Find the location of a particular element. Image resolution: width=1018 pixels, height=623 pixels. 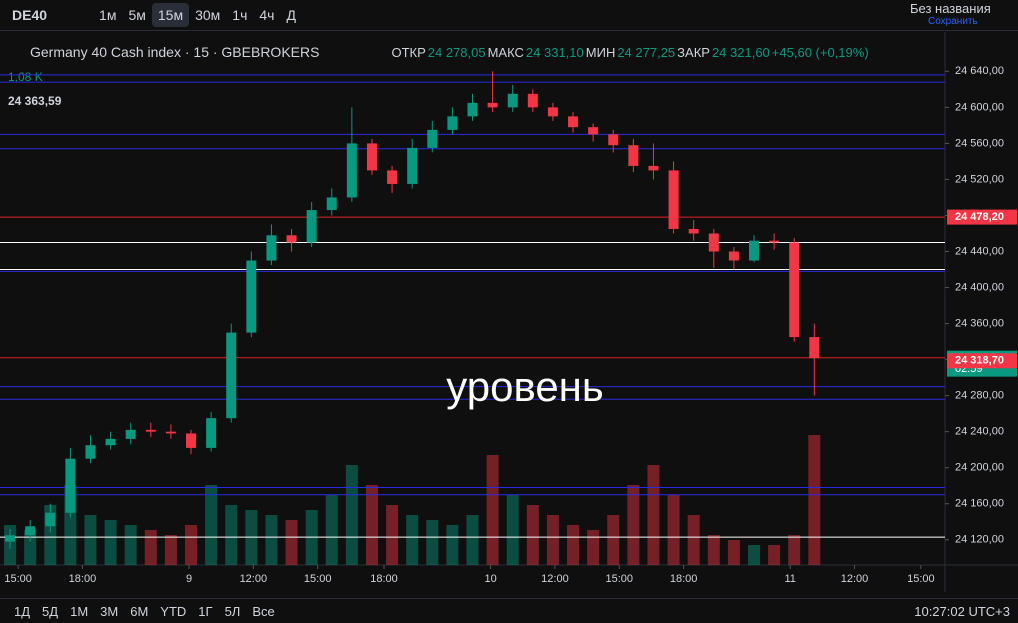

y-tick-label: 24 160,00 is located at coordinates (979, 504).